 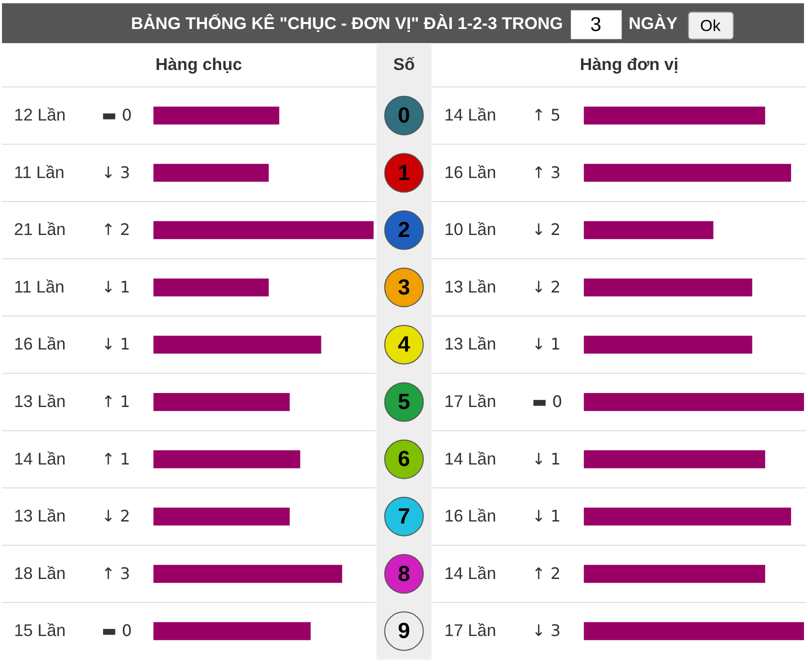 What do you see at coordinates (40, 115) in the screenshot?
I see `data-label: 12 Lần` at bounding box center [40, 115].